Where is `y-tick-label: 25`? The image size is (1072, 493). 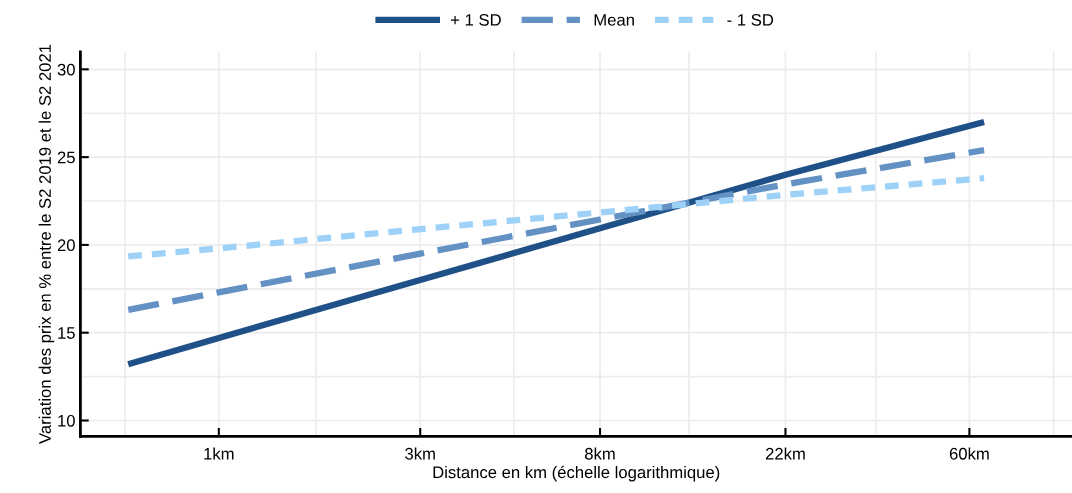 y-tick-label: 25 is located at coordinates (66, 157).